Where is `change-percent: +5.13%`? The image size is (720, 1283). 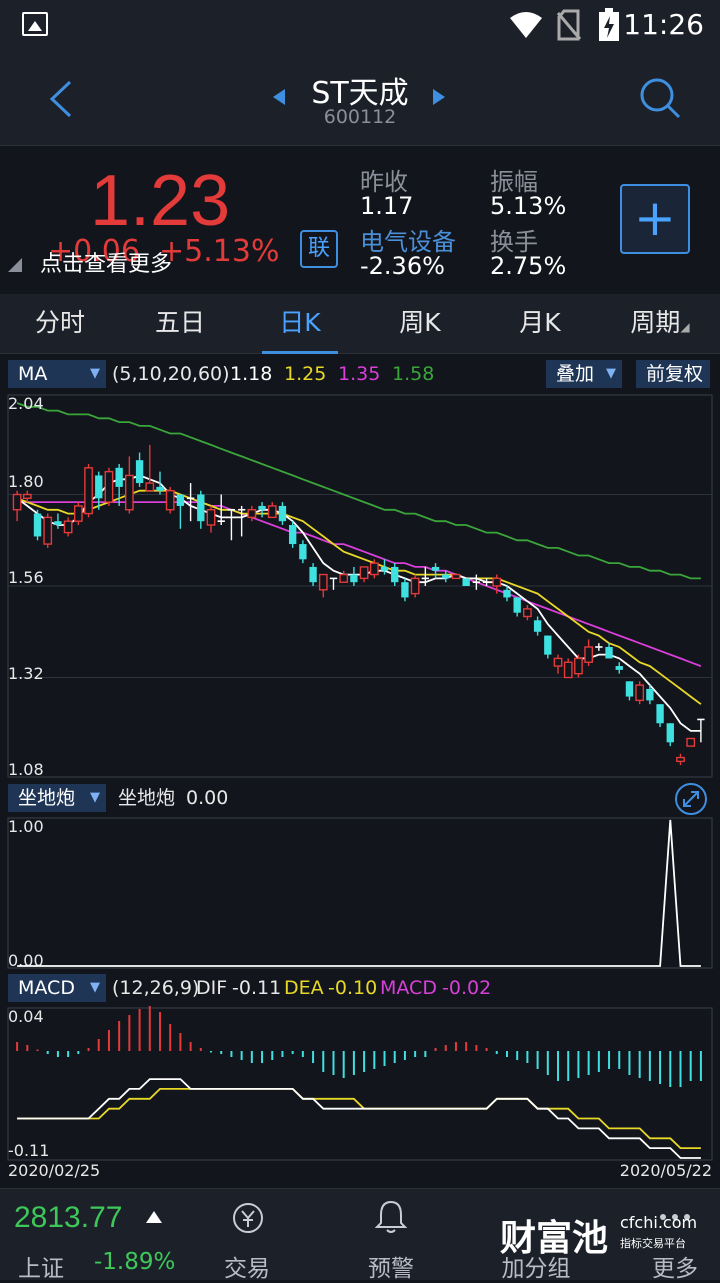
change-percent: +5.13% is located at coordinates (219, 251).